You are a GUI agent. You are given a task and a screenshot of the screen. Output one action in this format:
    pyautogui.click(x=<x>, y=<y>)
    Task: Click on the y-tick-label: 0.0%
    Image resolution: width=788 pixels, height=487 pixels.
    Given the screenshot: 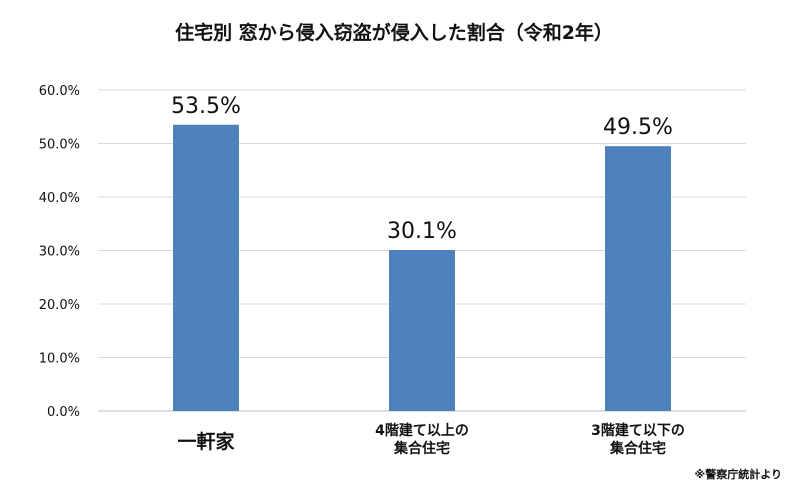 What is the action you would take?
    pyautogui.click(x=63, y=412)
    